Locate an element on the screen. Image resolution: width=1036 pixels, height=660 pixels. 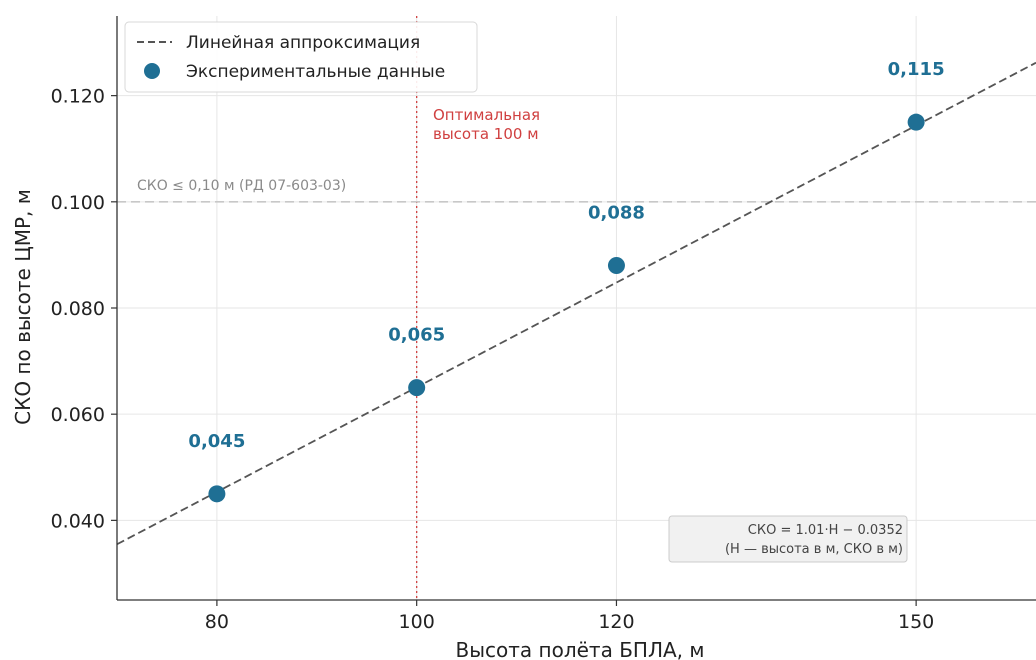
equation-line2: (H — высота в м, СКО в м) is located at coordinates (814, 549).